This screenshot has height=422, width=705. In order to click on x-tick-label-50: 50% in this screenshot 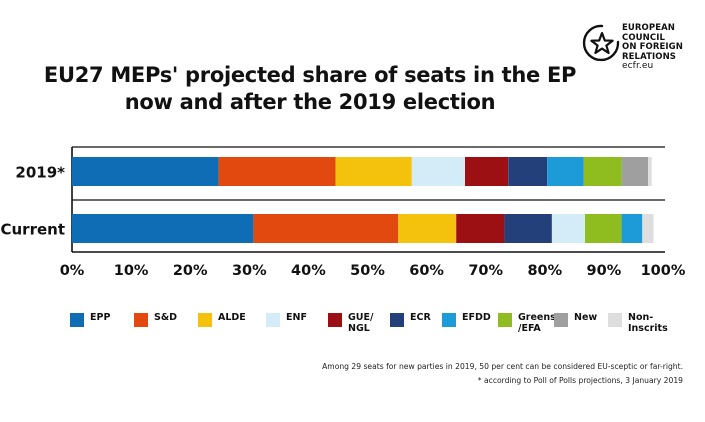, I will do `click(367, 271)`.